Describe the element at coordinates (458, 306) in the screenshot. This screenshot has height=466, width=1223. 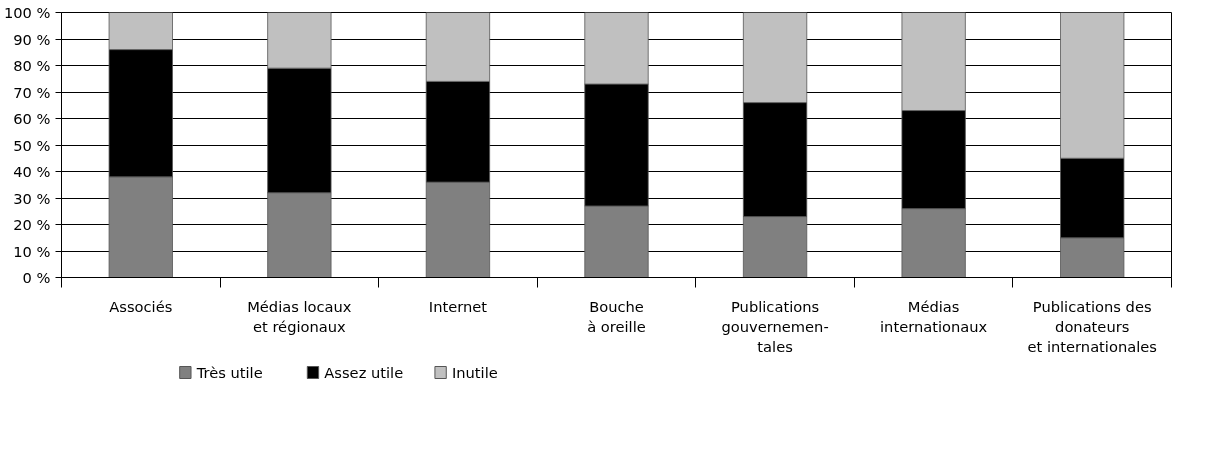
I see `x-tick-label: Internet` at that location.